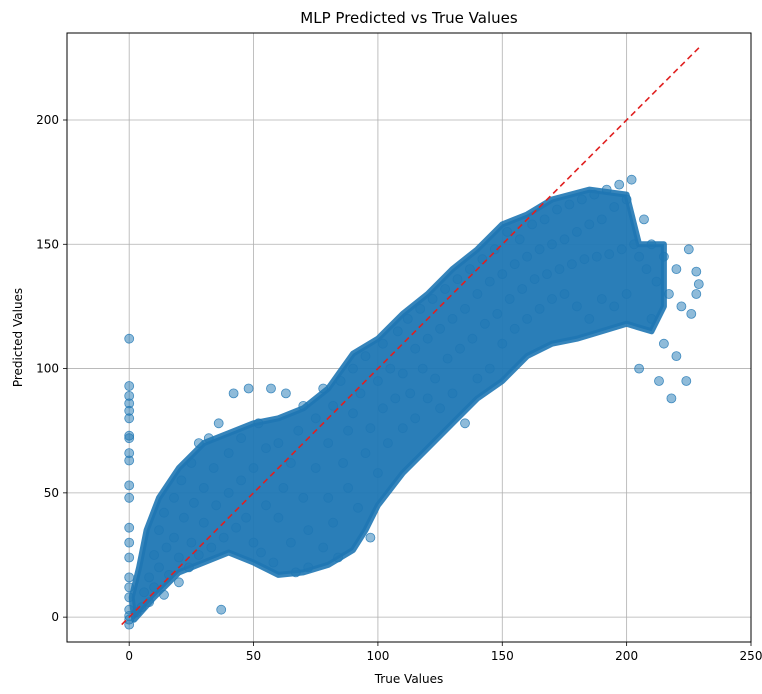 The height and width of the screenshot is (694, 762). I want to click on x-tick-label: 100, so click(377, 656).